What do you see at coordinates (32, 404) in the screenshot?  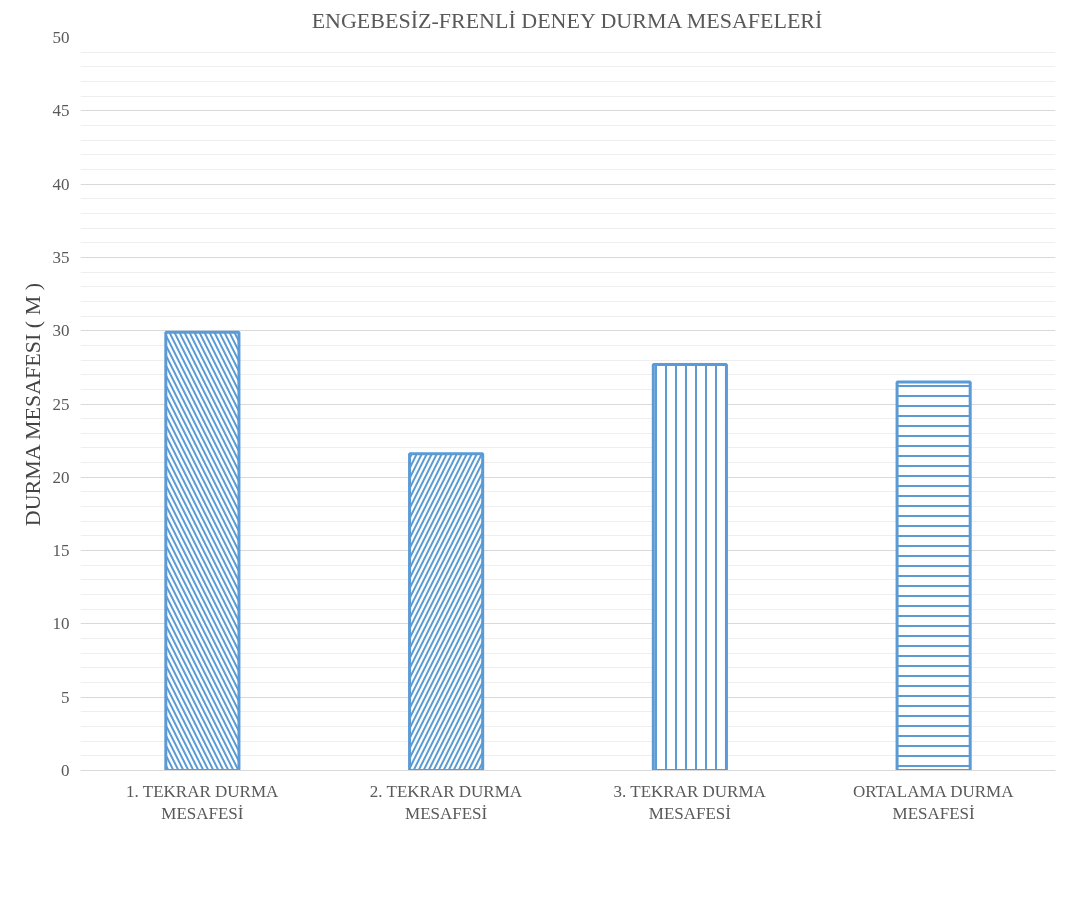 I see `y-axis-title: DURMA MESAFESI ( M )` at bounding box center [32, 404].